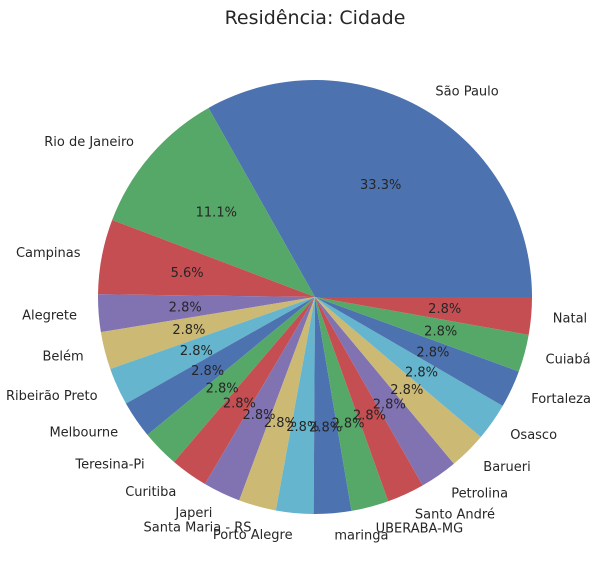 The width and height of the screenshot is (600, 572). I want to click on slice-label-ribeirao-preto: Ribeirão Preto, so click(52, 396).